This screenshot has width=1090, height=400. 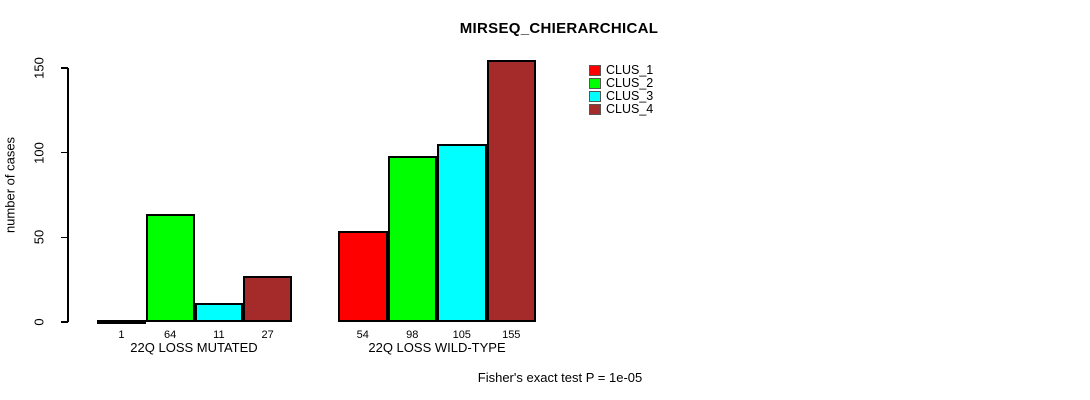 I want to click on chart-title: MIRSEQ_CHIERARCHICAL, so click(x=559, y=28).